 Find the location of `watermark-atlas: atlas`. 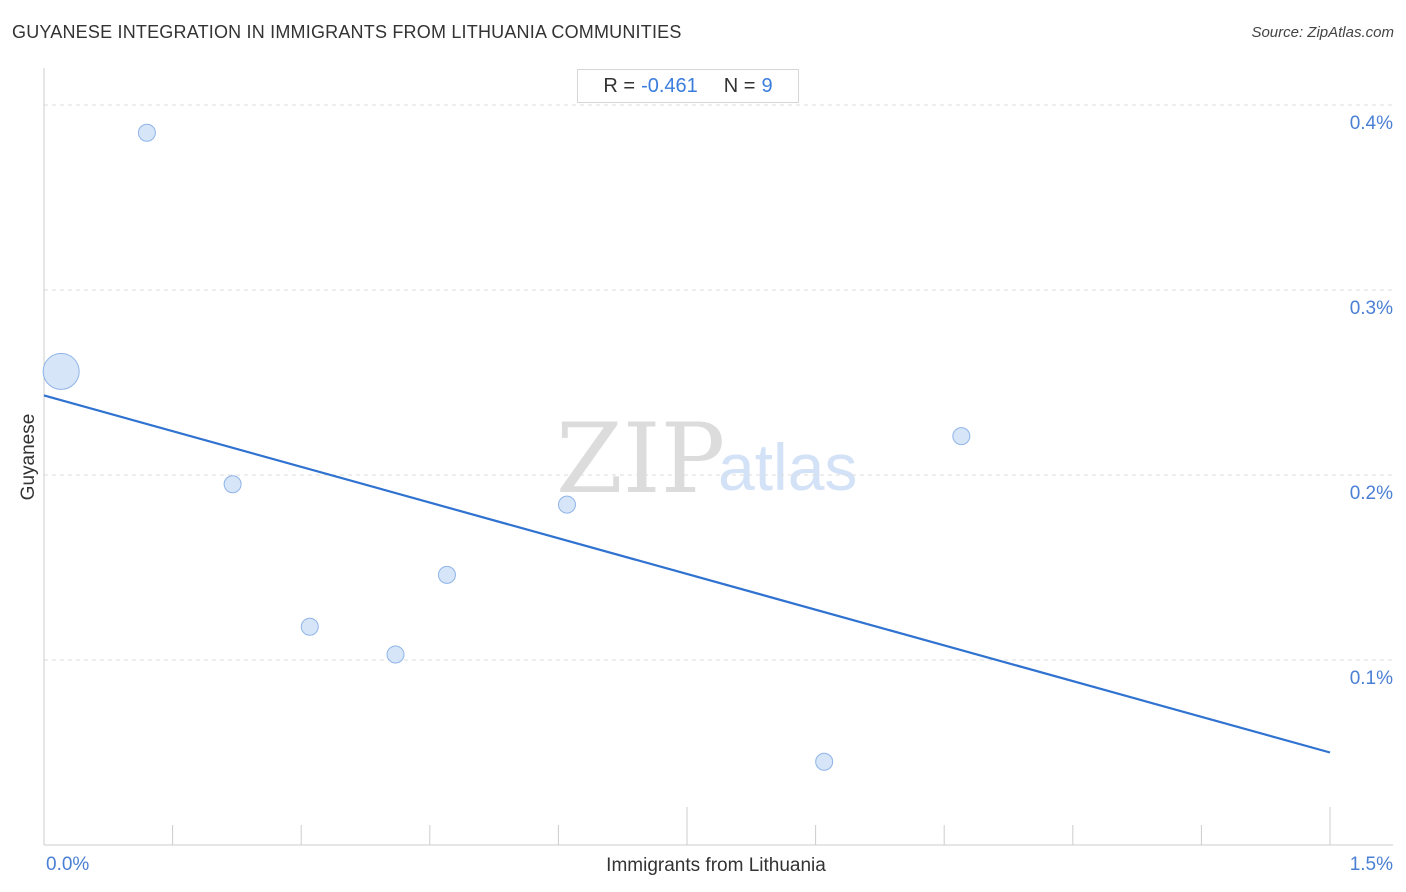

watermark-atlas: atlas is located at coordinates (787, 467).